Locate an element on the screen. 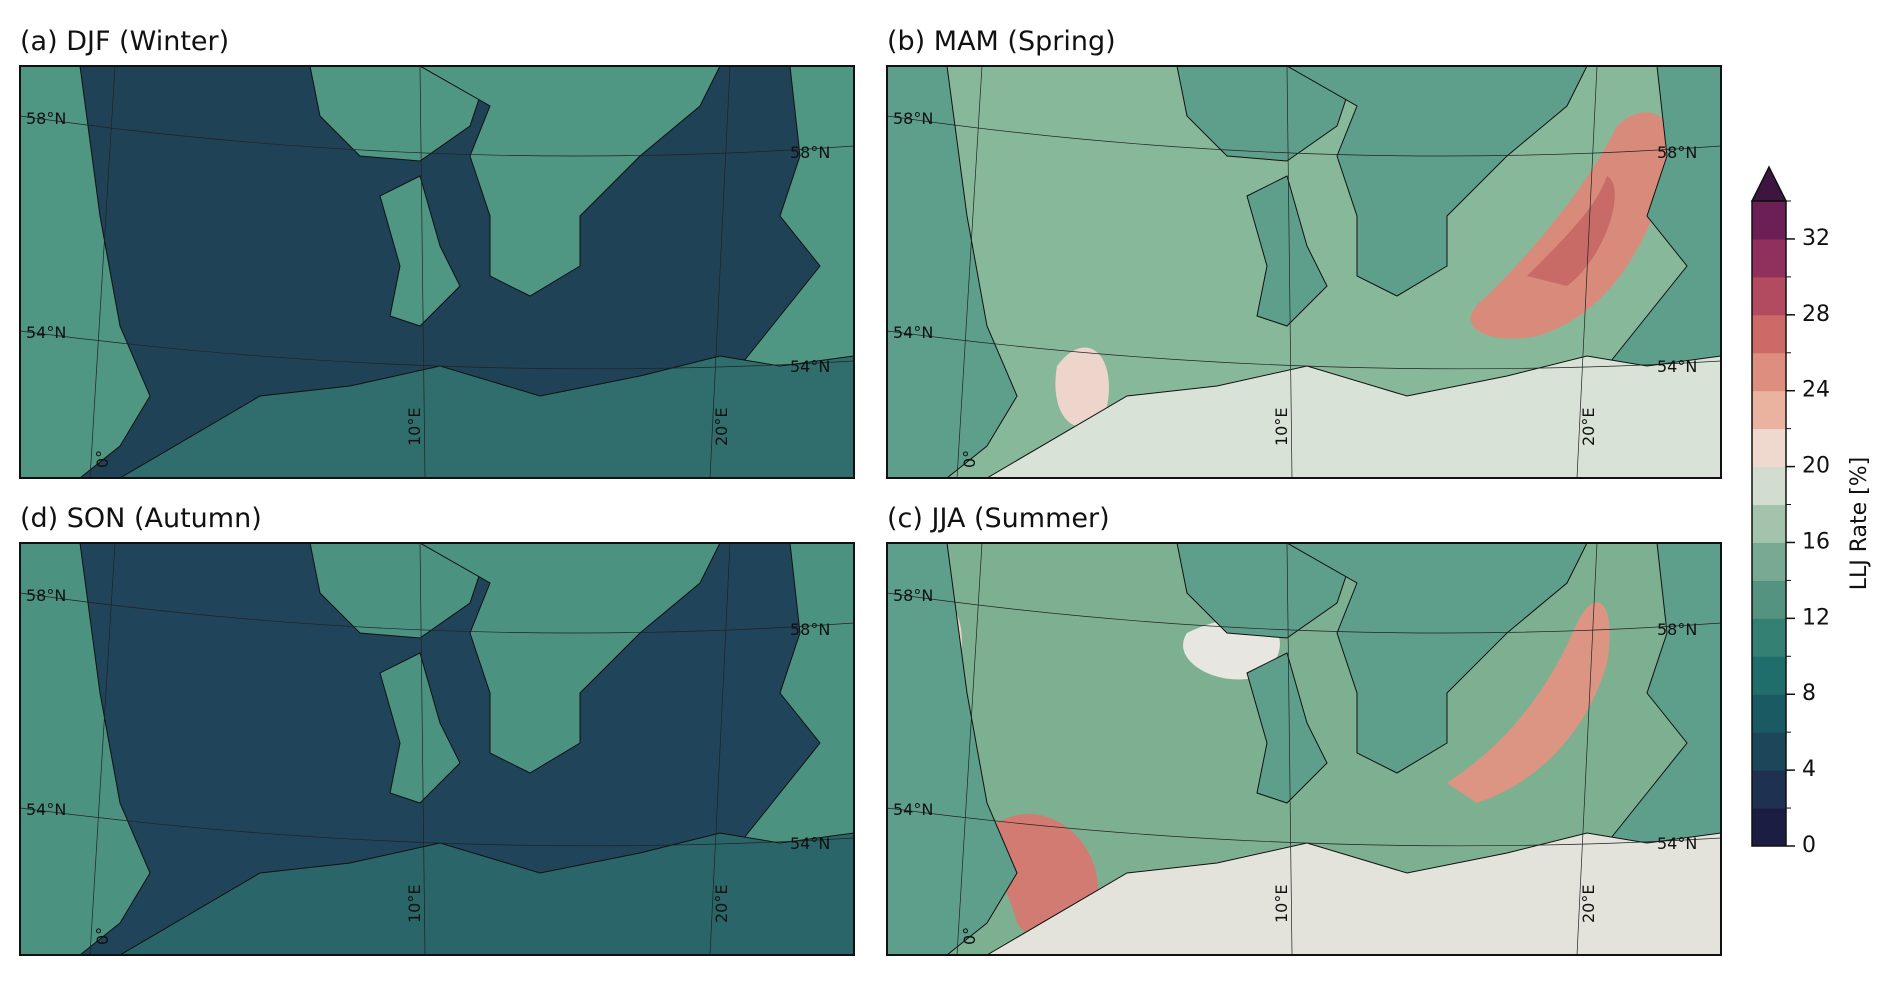 The image size is (1892, 982). colorbar-tick-label: 16 is located at coordinates (1816, 541).